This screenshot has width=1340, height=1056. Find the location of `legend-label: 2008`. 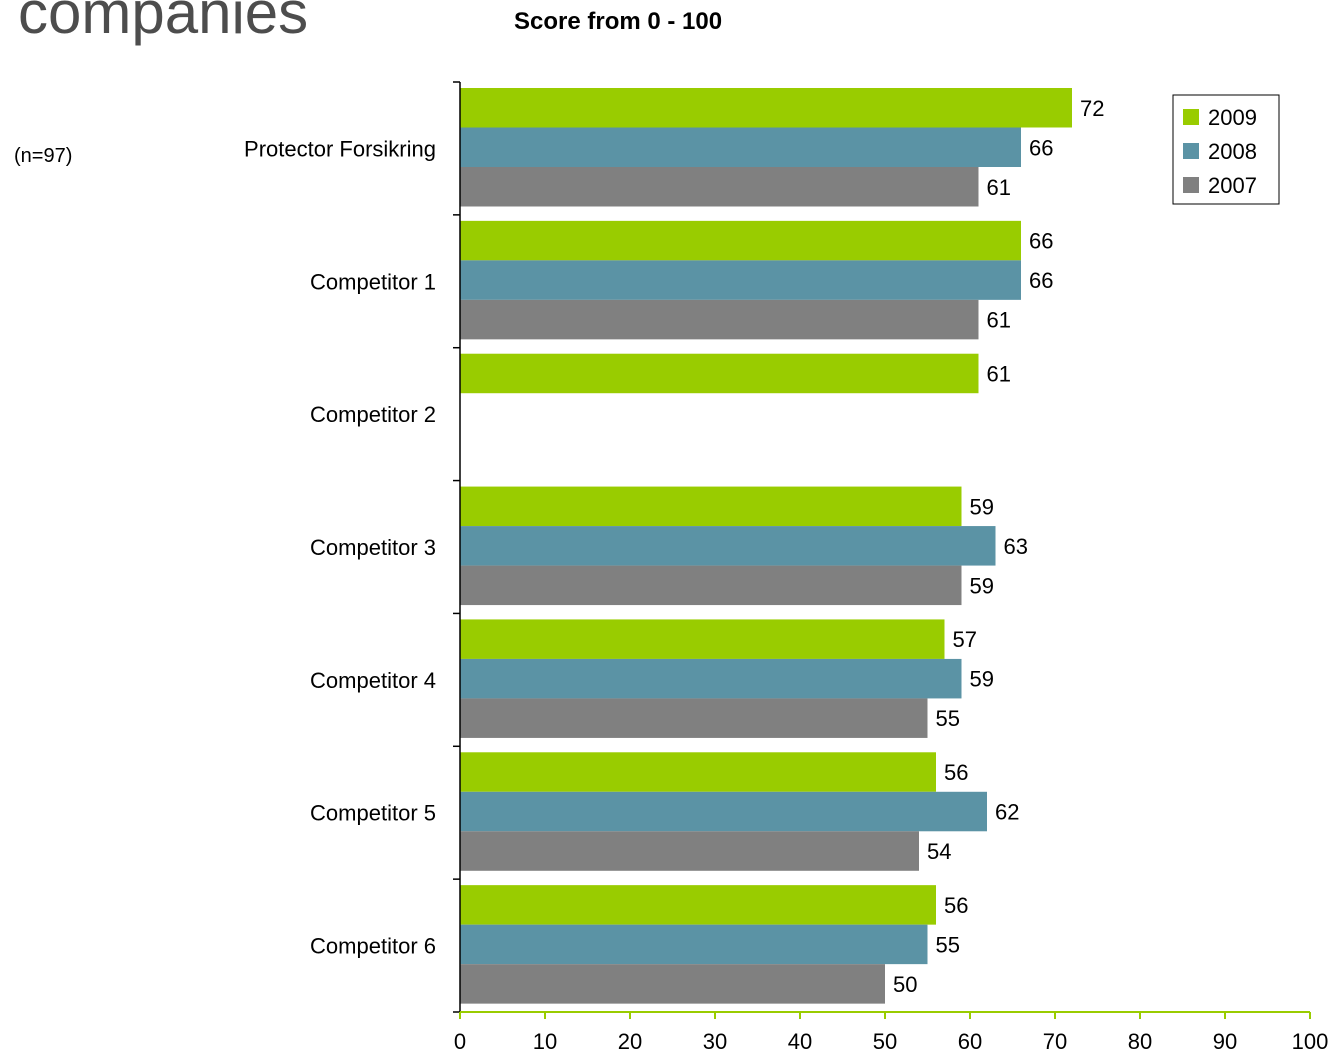

legend-label: 2008 is located at coordinates (1232, 151).